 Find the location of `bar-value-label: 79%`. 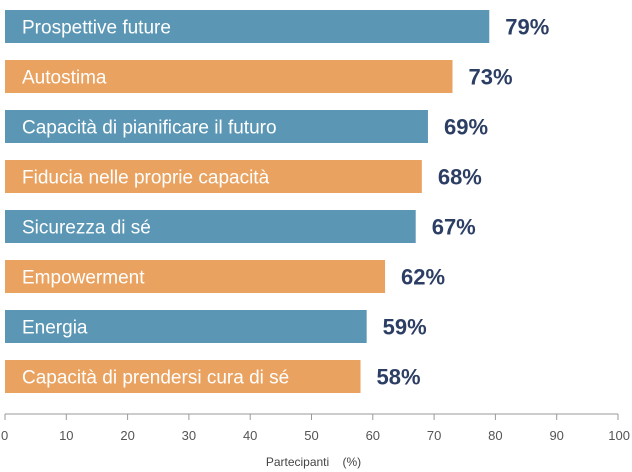

bar-value-label: 79% is located at coordinates (527, 27).